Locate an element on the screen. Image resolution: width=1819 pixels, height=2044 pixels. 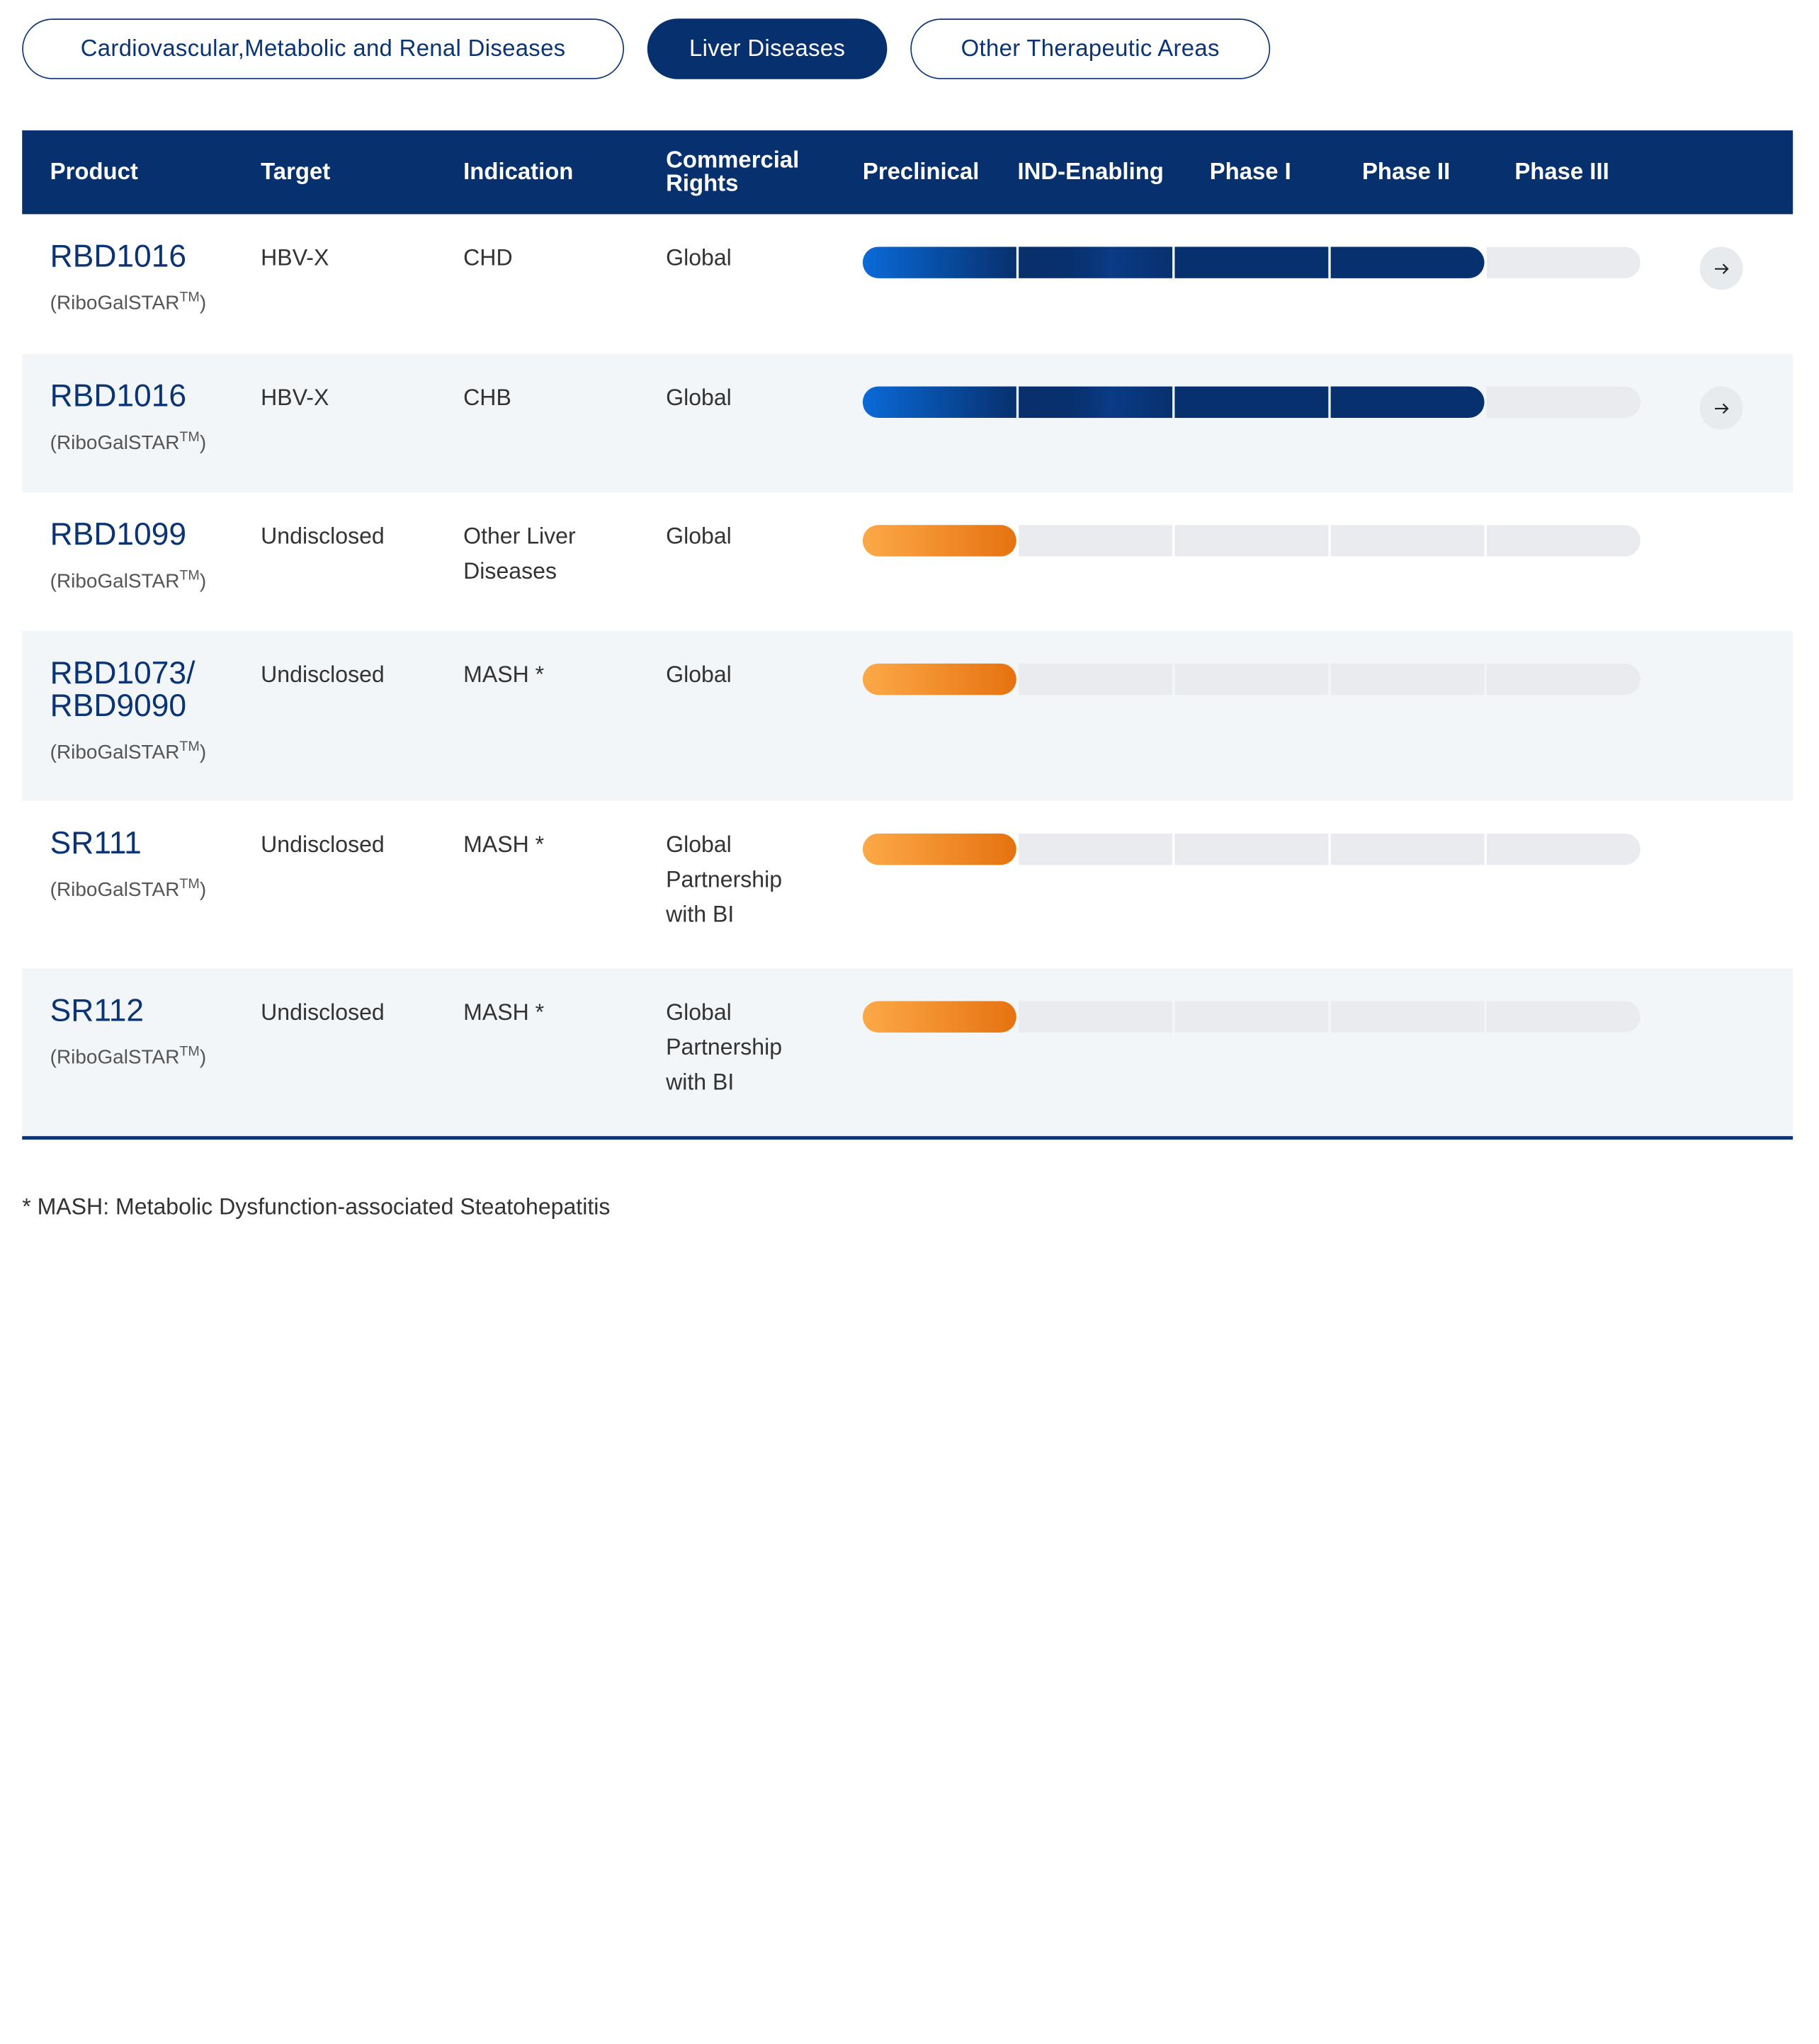
product-cell: SR112 (RiboGalSTARTM) is located at coordinates (128, 1032).